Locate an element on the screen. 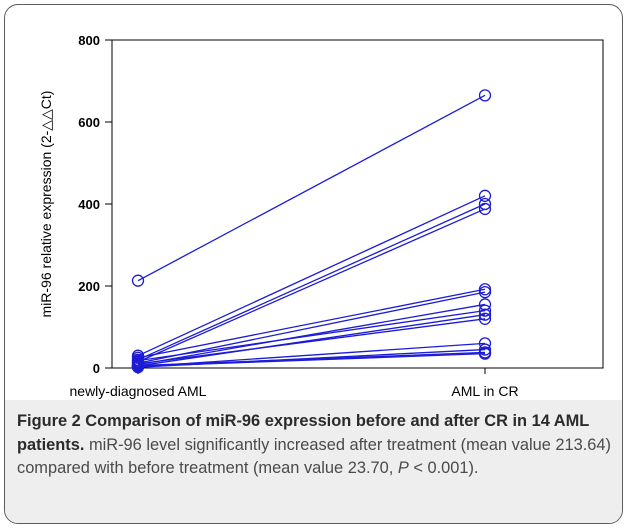 The image size is (629, 530). x-tick-label: AML in CR is located at coordinates (484, 391).